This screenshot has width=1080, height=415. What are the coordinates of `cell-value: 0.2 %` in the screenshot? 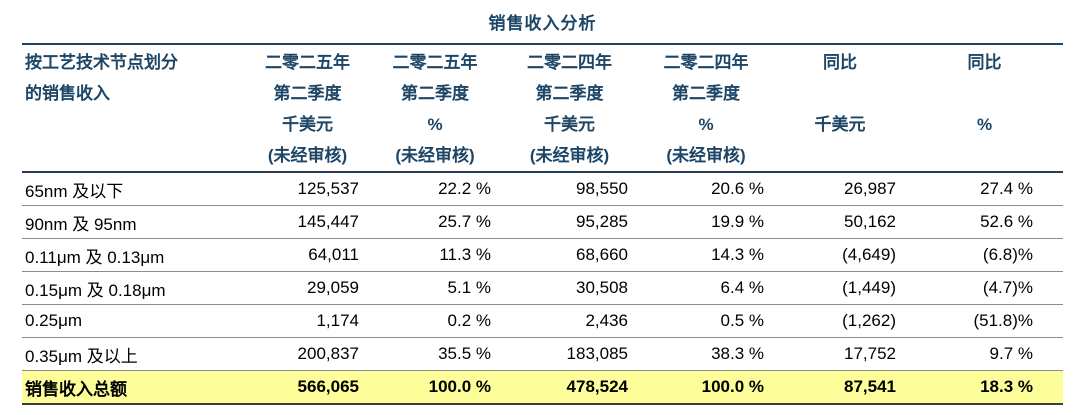 It's located at (435, 321).